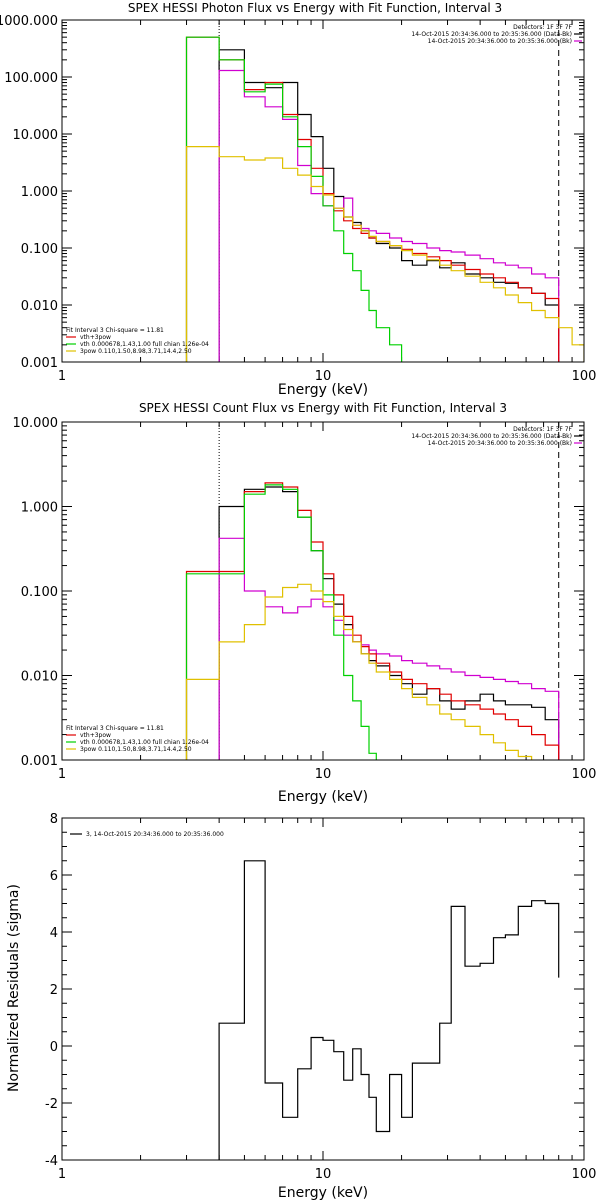 Image resolution: width=600 pixels, height=1200 pixels. Describe the element at coordinates (51, 1104) in the screenshot. I see `y-tick-label: -2` at that location.